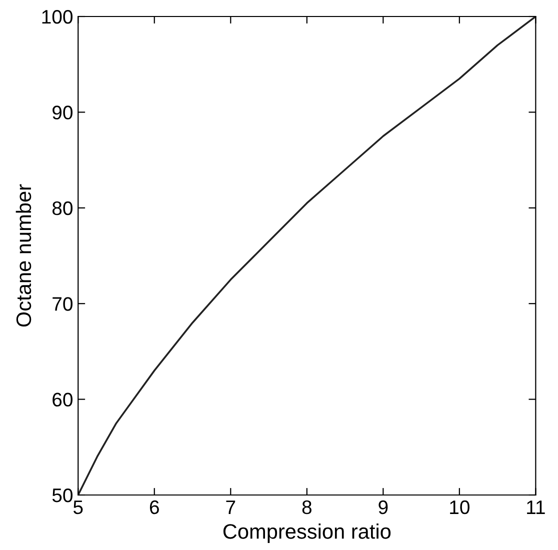 Image resolution: width=558 pixels, height=550 pixels. I want to click on y-axis-title: Octane number, so click(24, 255).